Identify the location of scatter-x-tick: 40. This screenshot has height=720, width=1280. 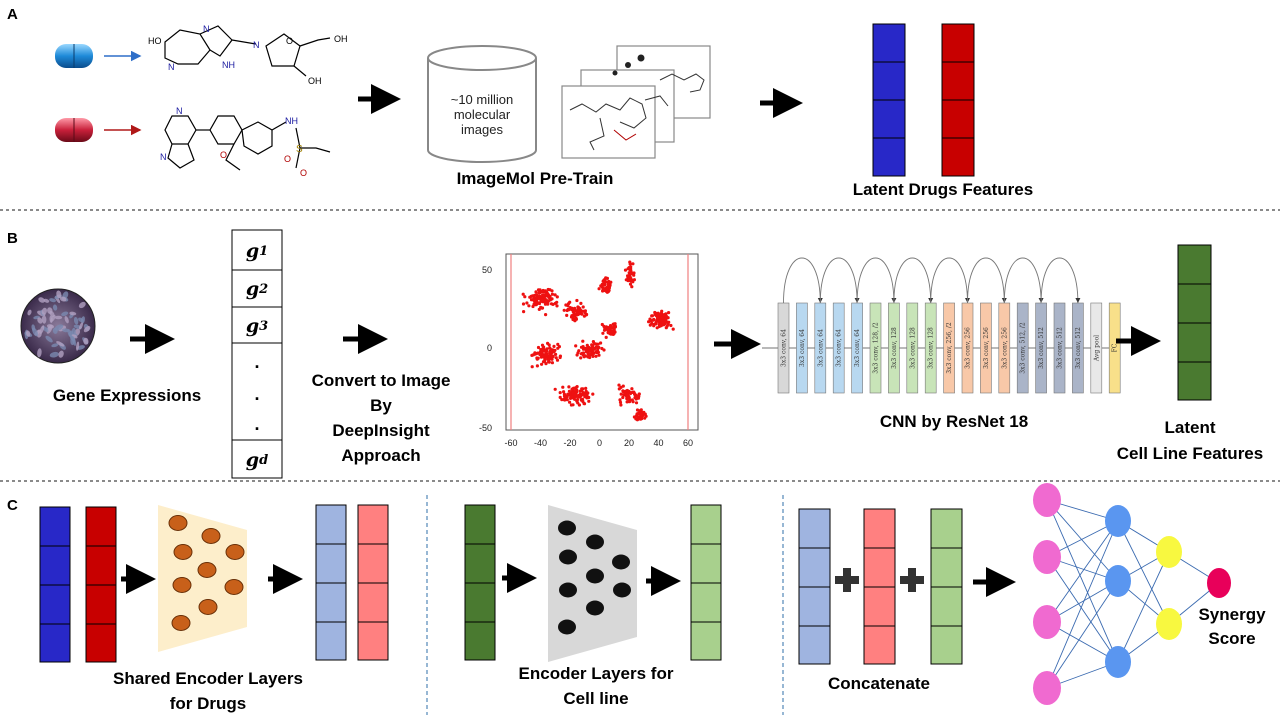
(658, 443).